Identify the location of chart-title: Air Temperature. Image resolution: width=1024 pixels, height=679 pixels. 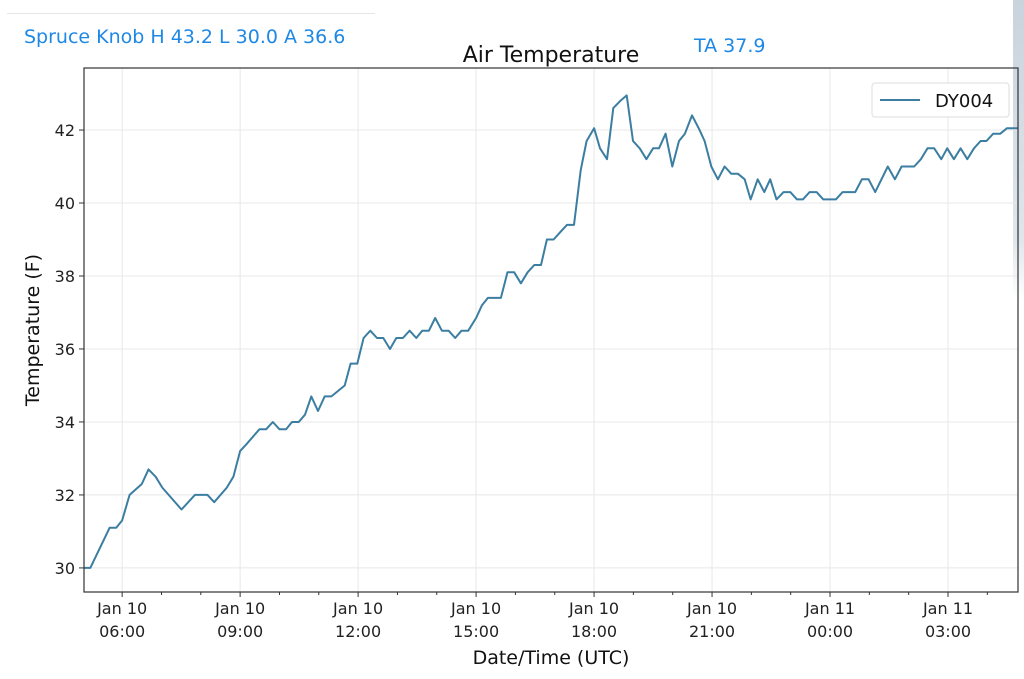
(551, 55).